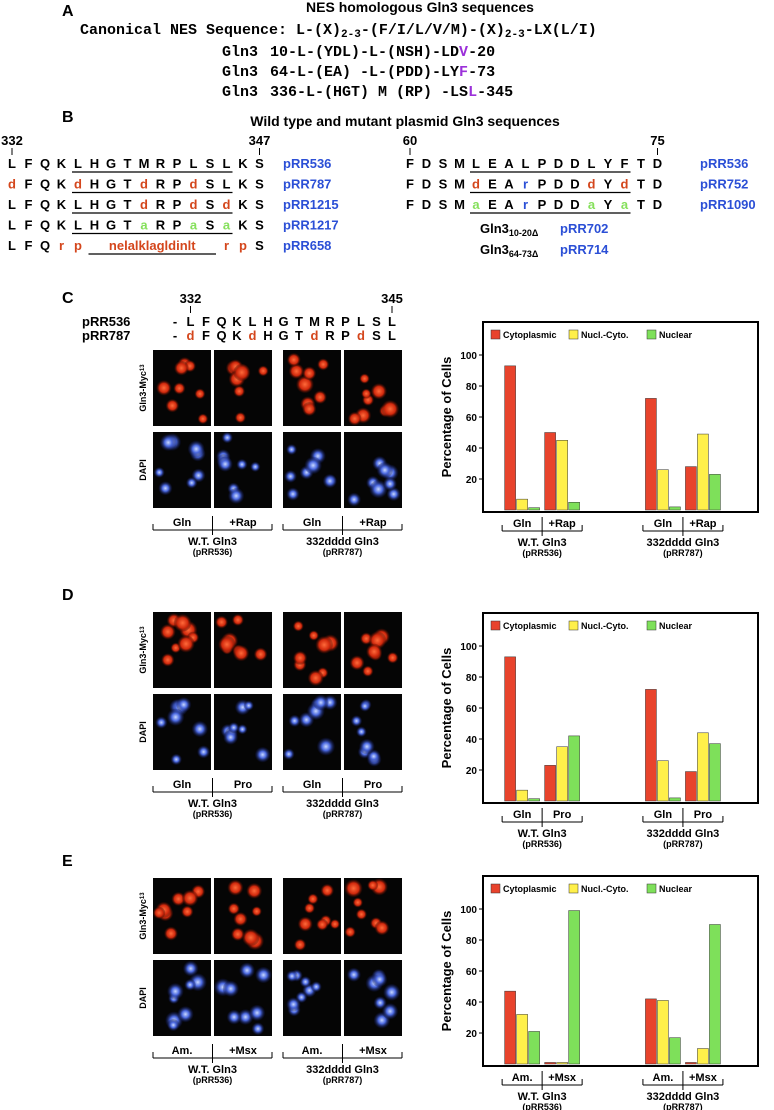 This screenshot has height=1110, width=774. I want to click on residue: a, so click(476, 204).